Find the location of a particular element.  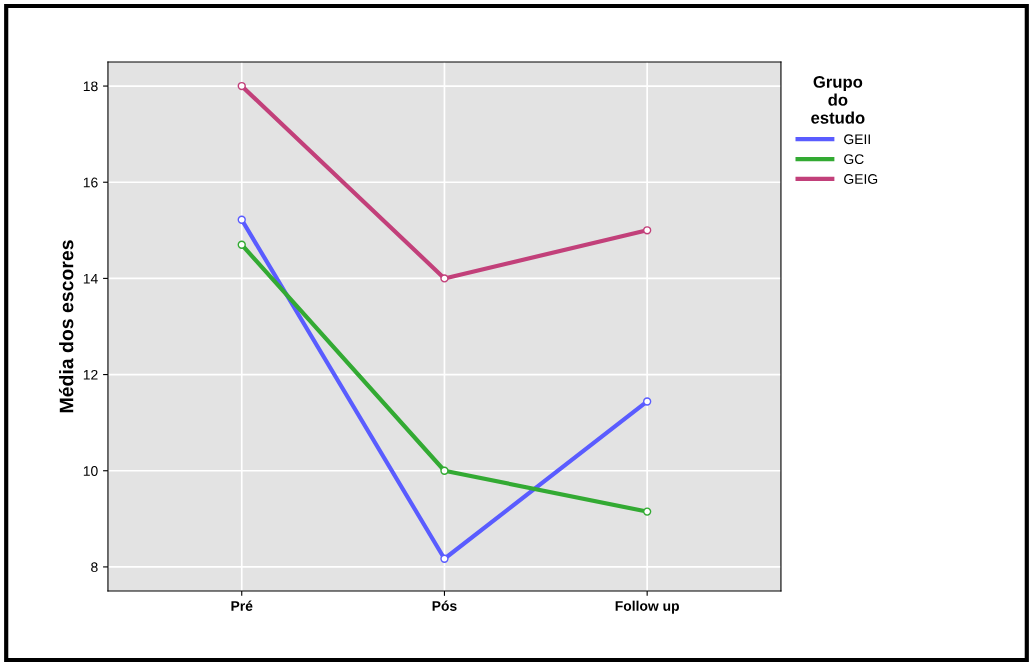

legend-label: GEIG is located at coordinates (861, 179).